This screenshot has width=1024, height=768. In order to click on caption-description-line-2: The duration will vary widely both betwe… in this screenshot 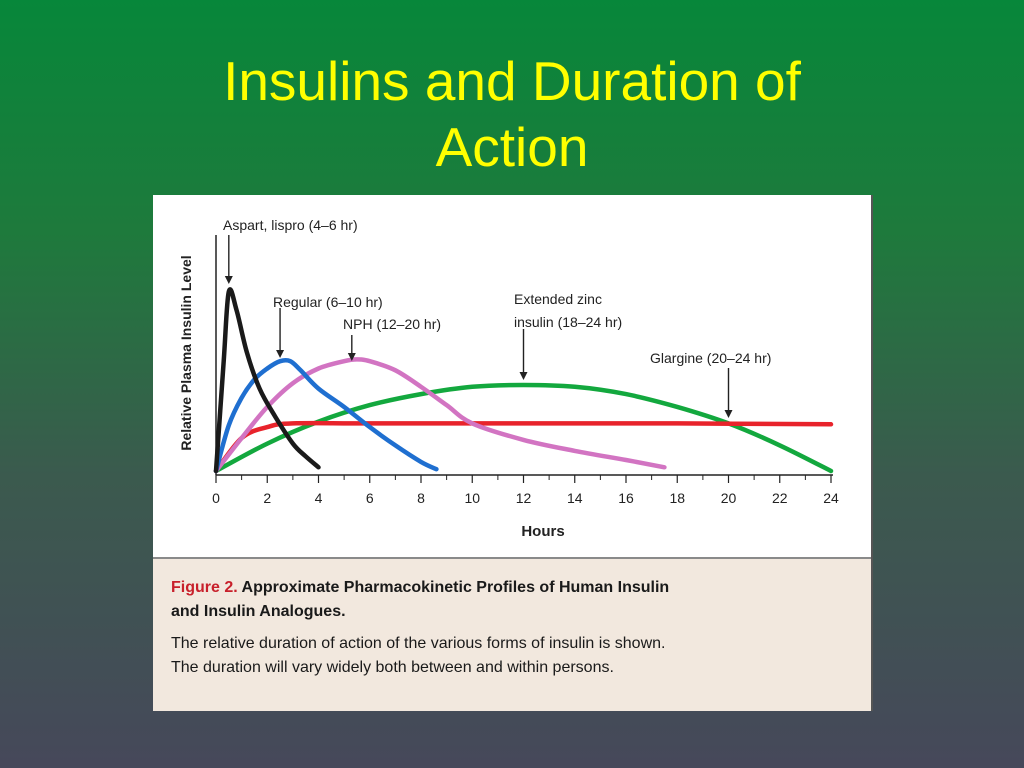, I will do `click(392, 667)`.